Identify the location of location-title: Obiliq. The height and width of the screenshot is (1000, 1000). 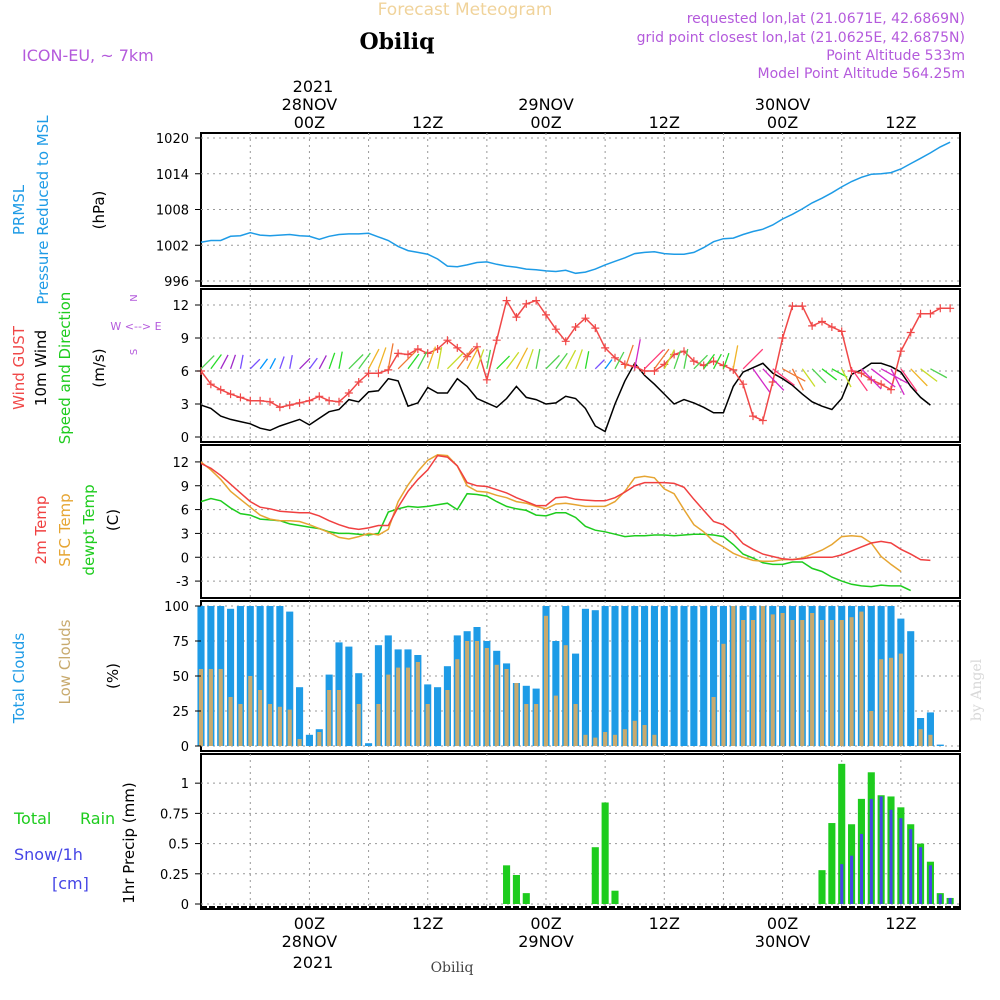
(396, 42).